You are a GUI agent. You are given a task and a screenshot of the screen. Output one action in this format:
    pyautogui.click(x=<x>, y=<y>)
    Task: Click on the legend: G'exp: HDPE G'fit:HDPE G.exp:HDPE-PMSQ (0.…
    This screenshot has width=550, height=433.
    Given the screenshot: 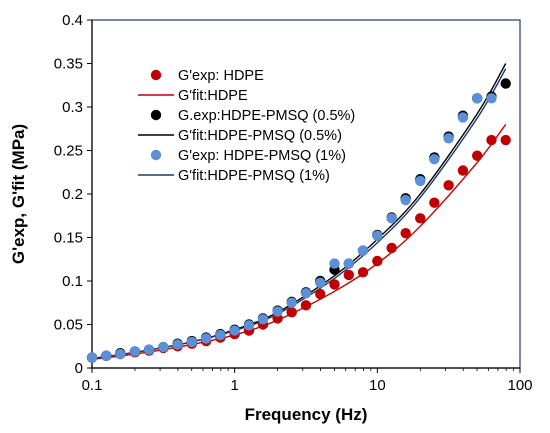 What is the action you would take?
    pyautogui.click(x=246, y=126)
    